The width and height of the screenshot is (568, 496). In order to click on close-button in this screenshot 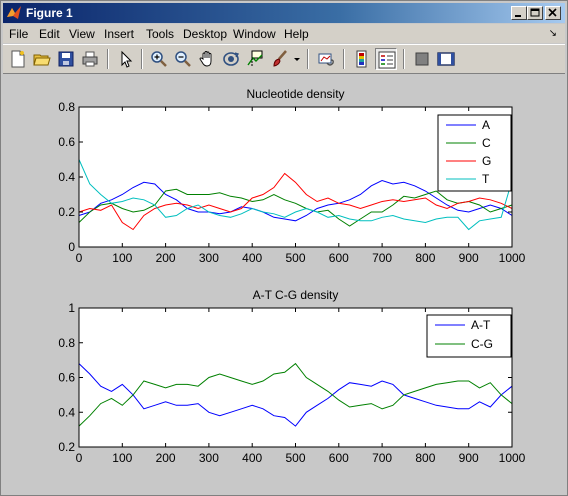, I will do `click(553, 13)`.